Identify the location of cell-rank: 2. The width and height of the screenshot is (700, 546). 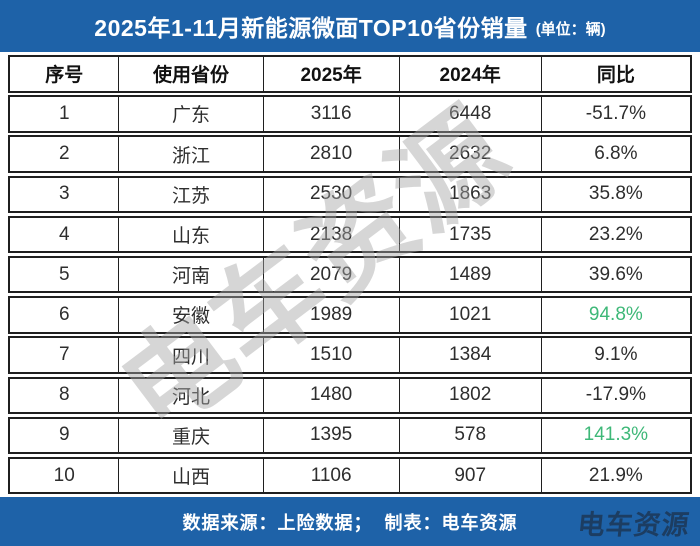
(65, 154).